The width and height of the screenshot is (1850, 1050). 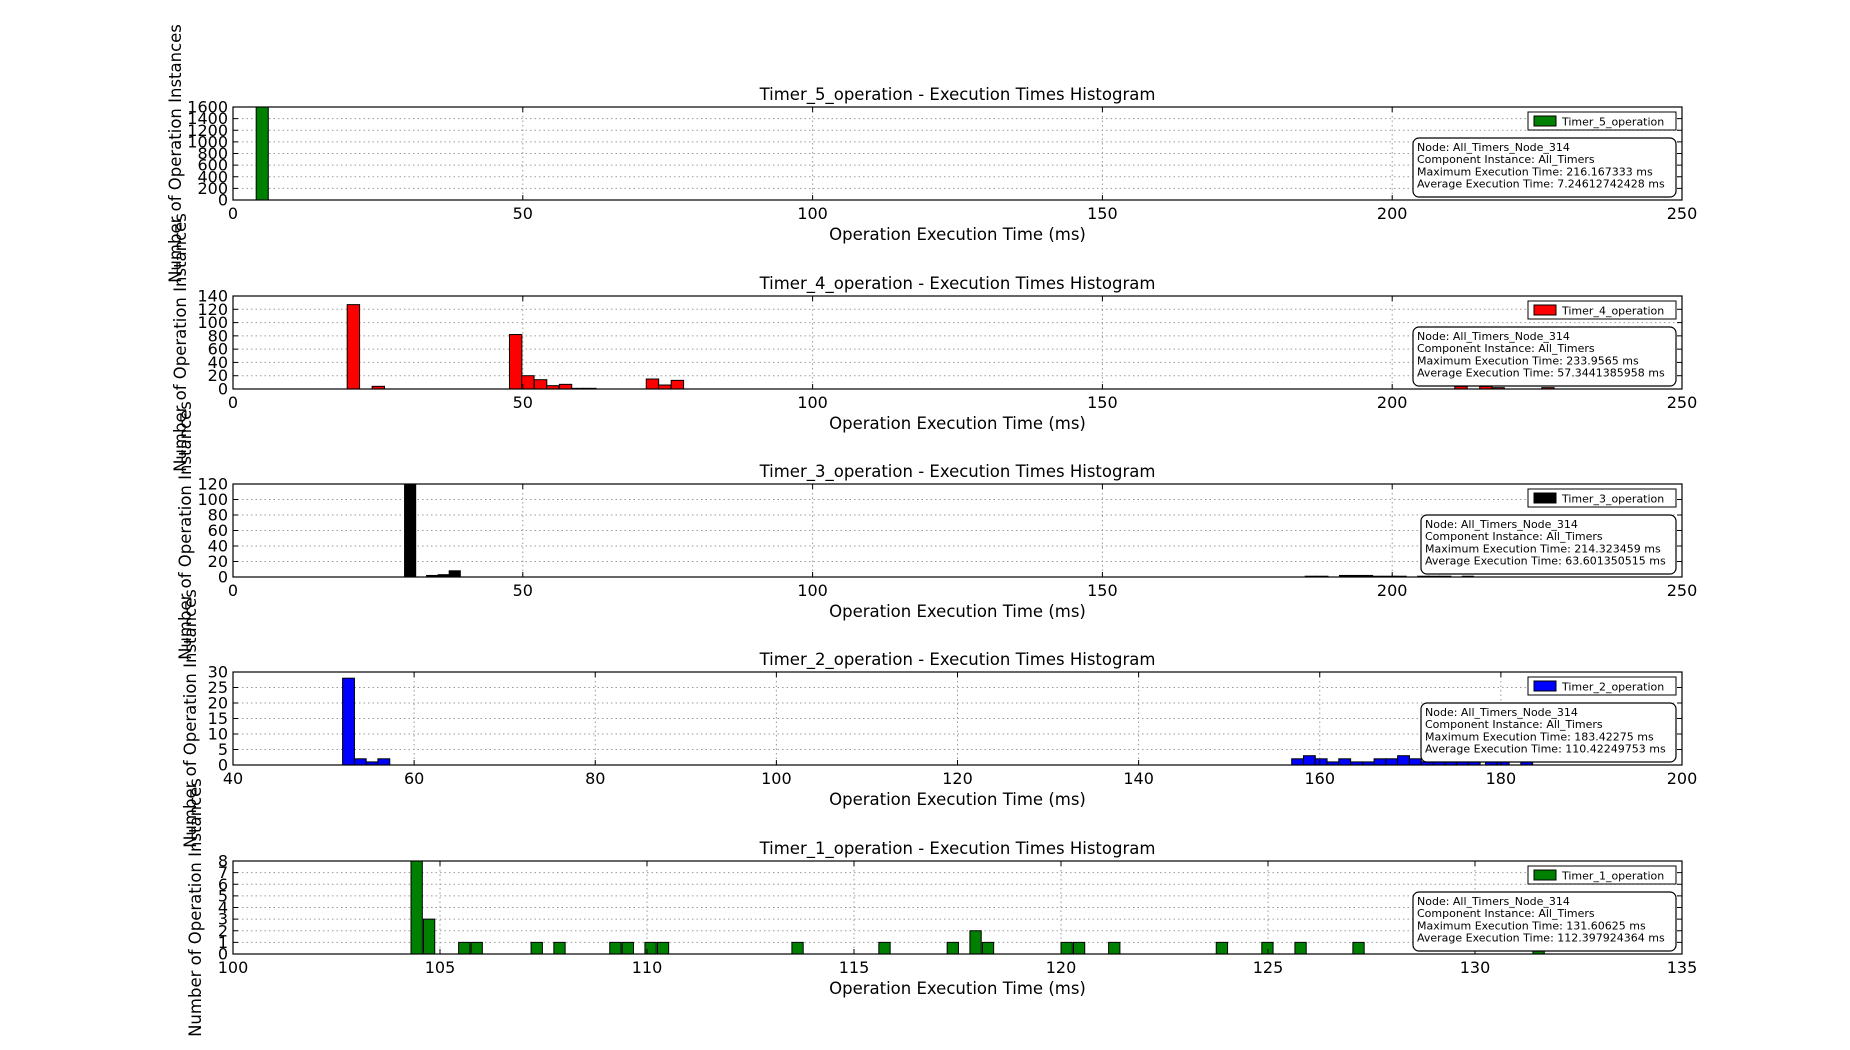 What do you see at coordinates (1501, 778) in the screenshot?
I see `x-tick-label: 180` at bounding box center [1501, 778].